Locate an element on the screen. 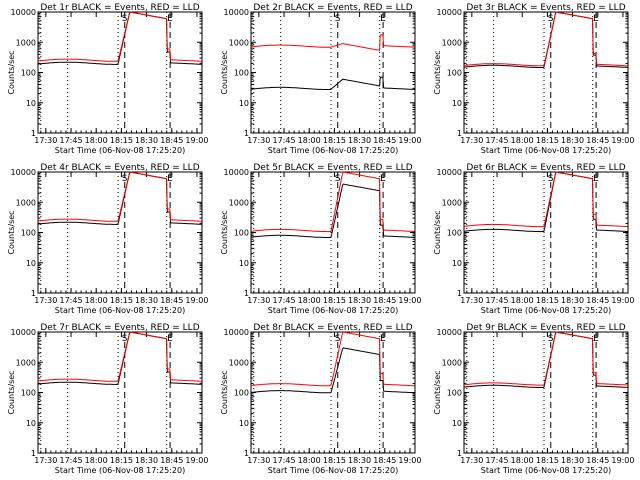 The image size is (640, 480). panel-title: Det 1r BLACK = Events, RED = LLD is located at coordinates (119, 8).